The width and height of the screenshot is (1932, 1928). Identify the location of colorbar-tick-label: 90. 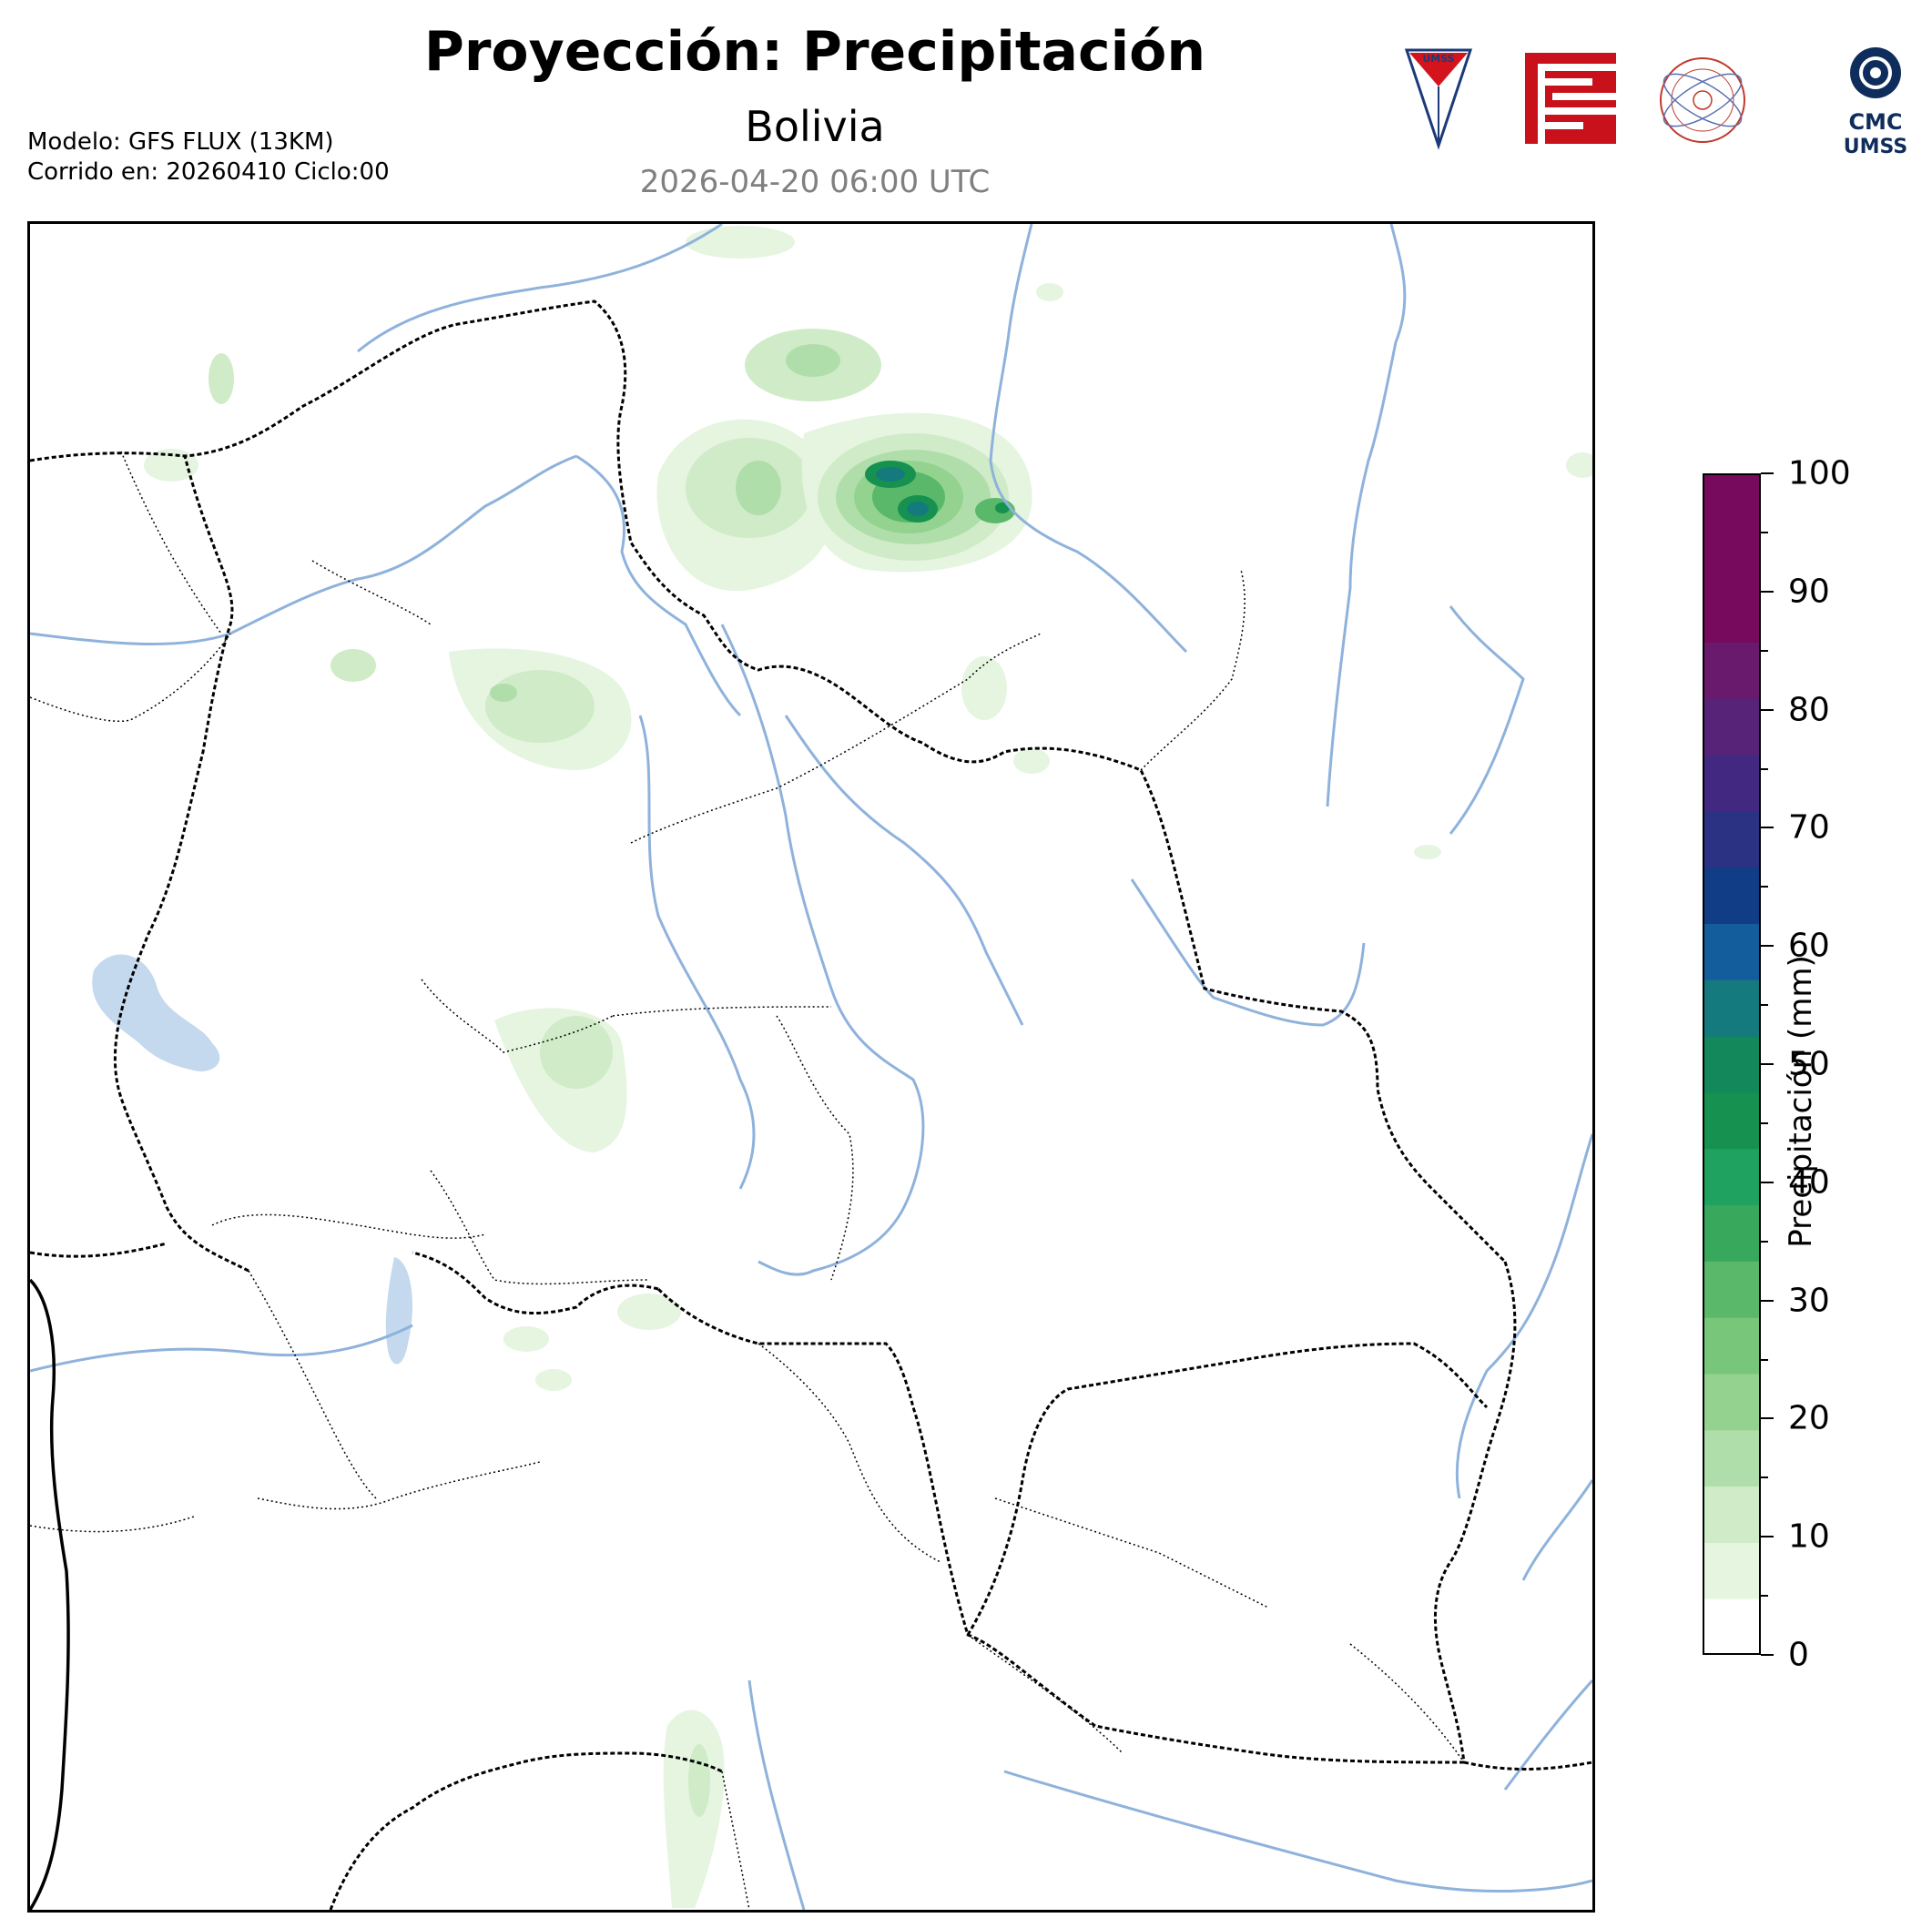
(1809, 592).